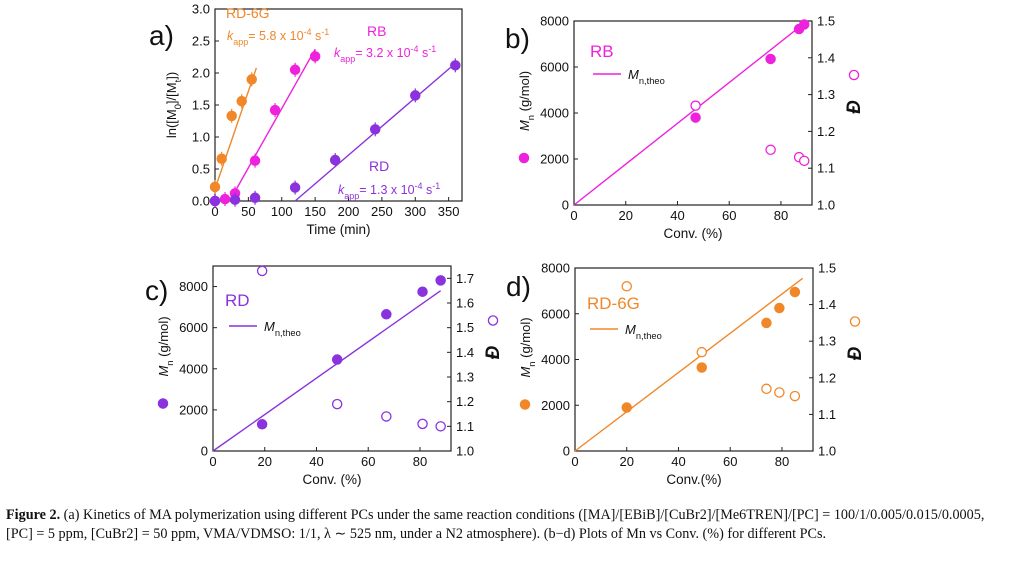  What do you see at coordinates (779, 308) in the screenshot?
I see `panel-d-mn-point` at bounding box center [779, 308].